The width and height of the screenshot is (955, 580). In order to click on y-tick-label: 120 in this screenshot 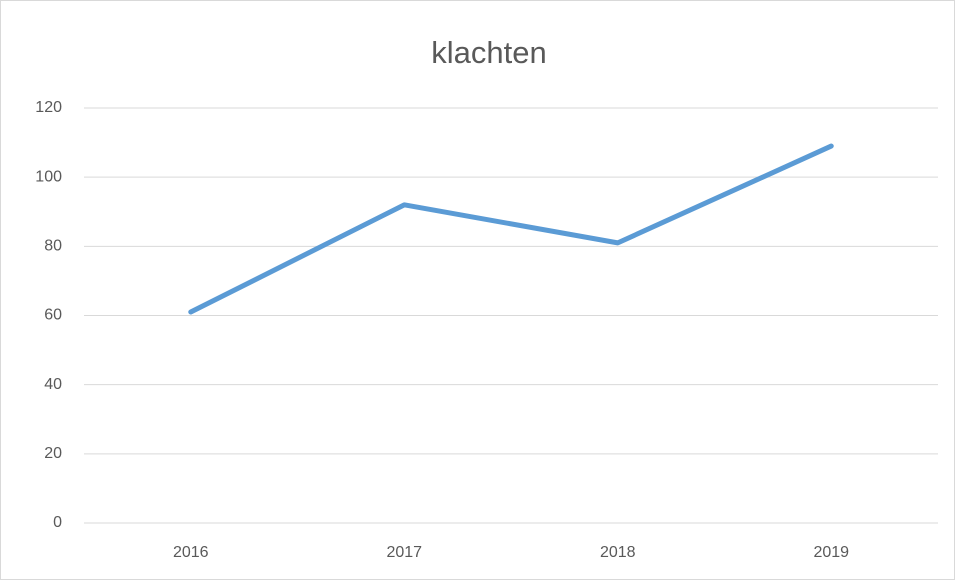, I will do `click(48, 107)`.